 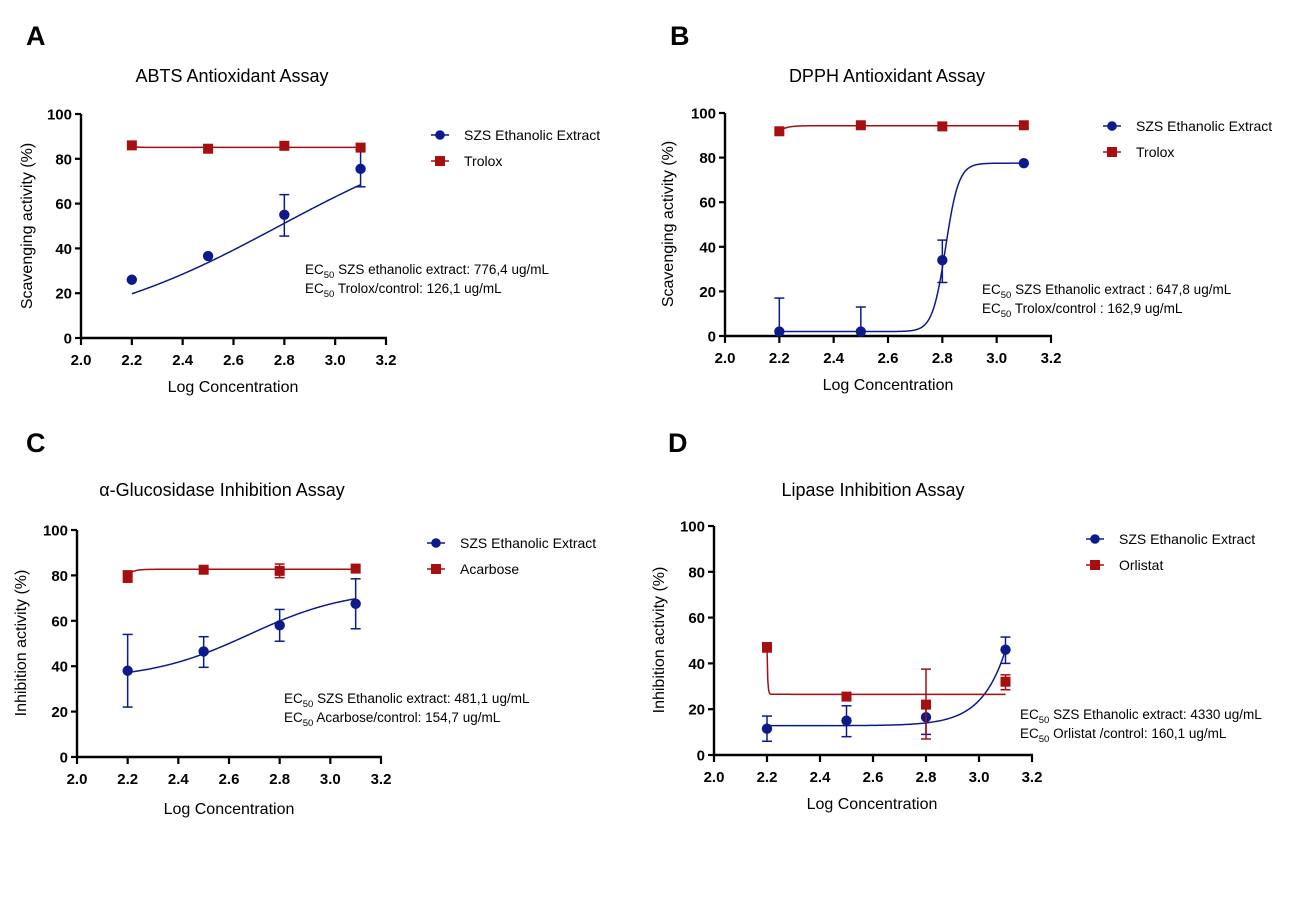 I want to click on legend-label: Orlistat, so click(x=1141, y=565).